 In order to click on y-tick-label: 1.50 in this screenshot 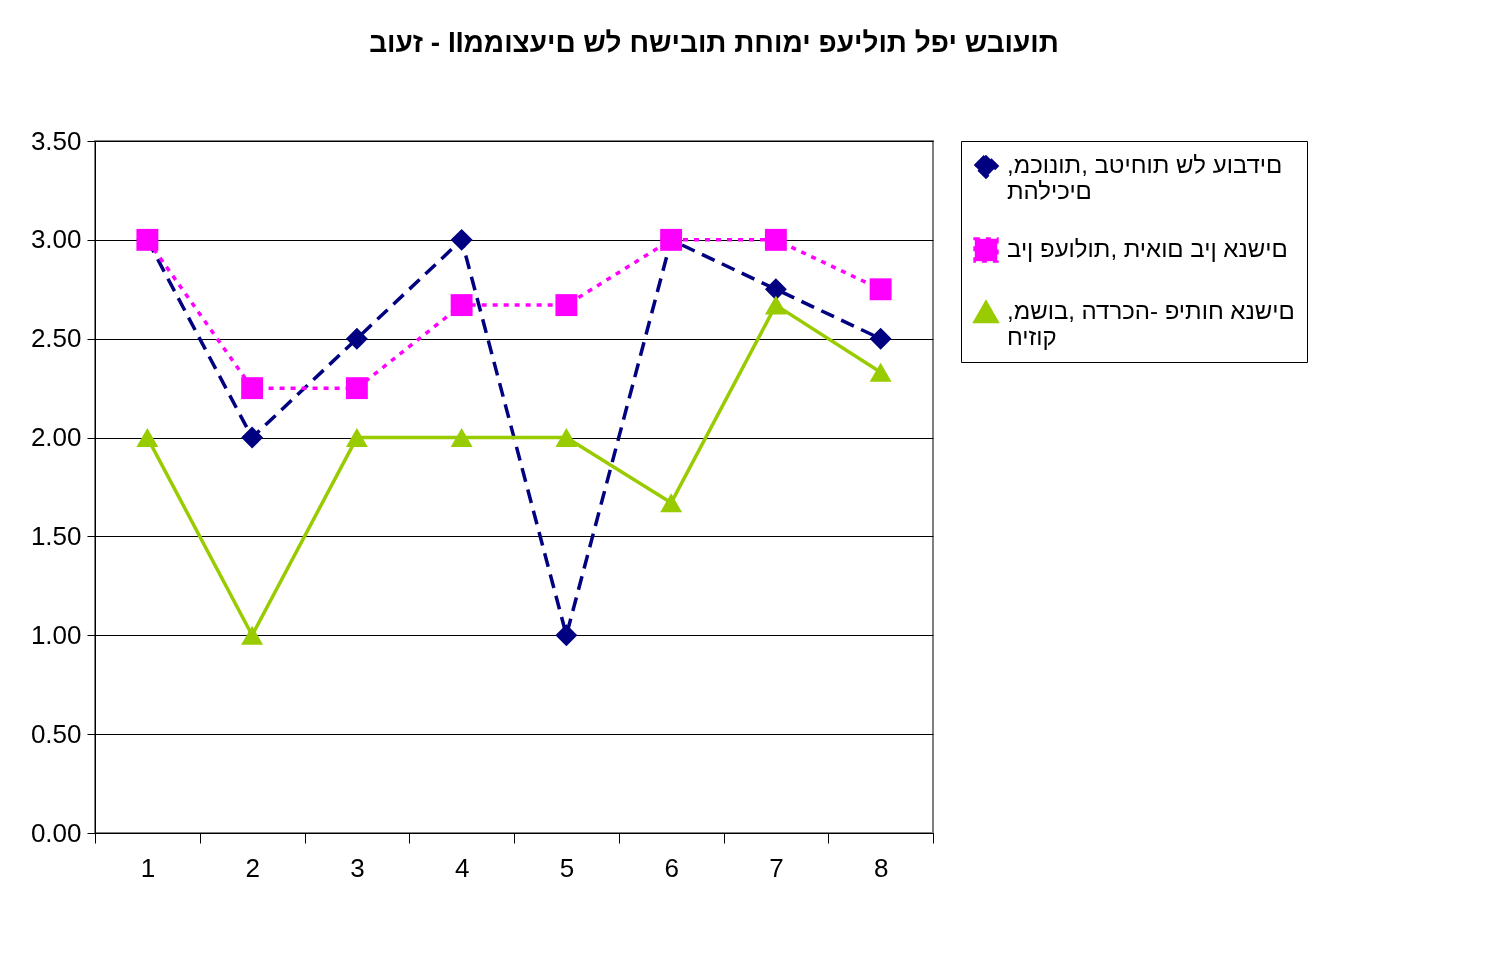, I will do `click(56, 535)`.